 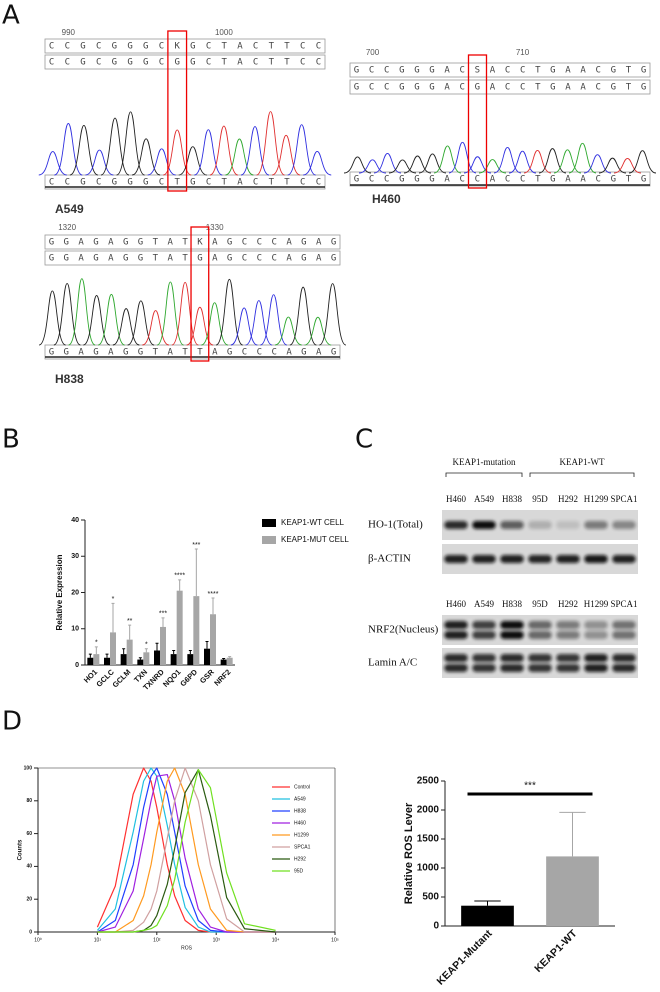 What do you see at coordinates (28, 768) in the screenshot?
I see `y-tick-label: 100` at bounding box center [28, 768].